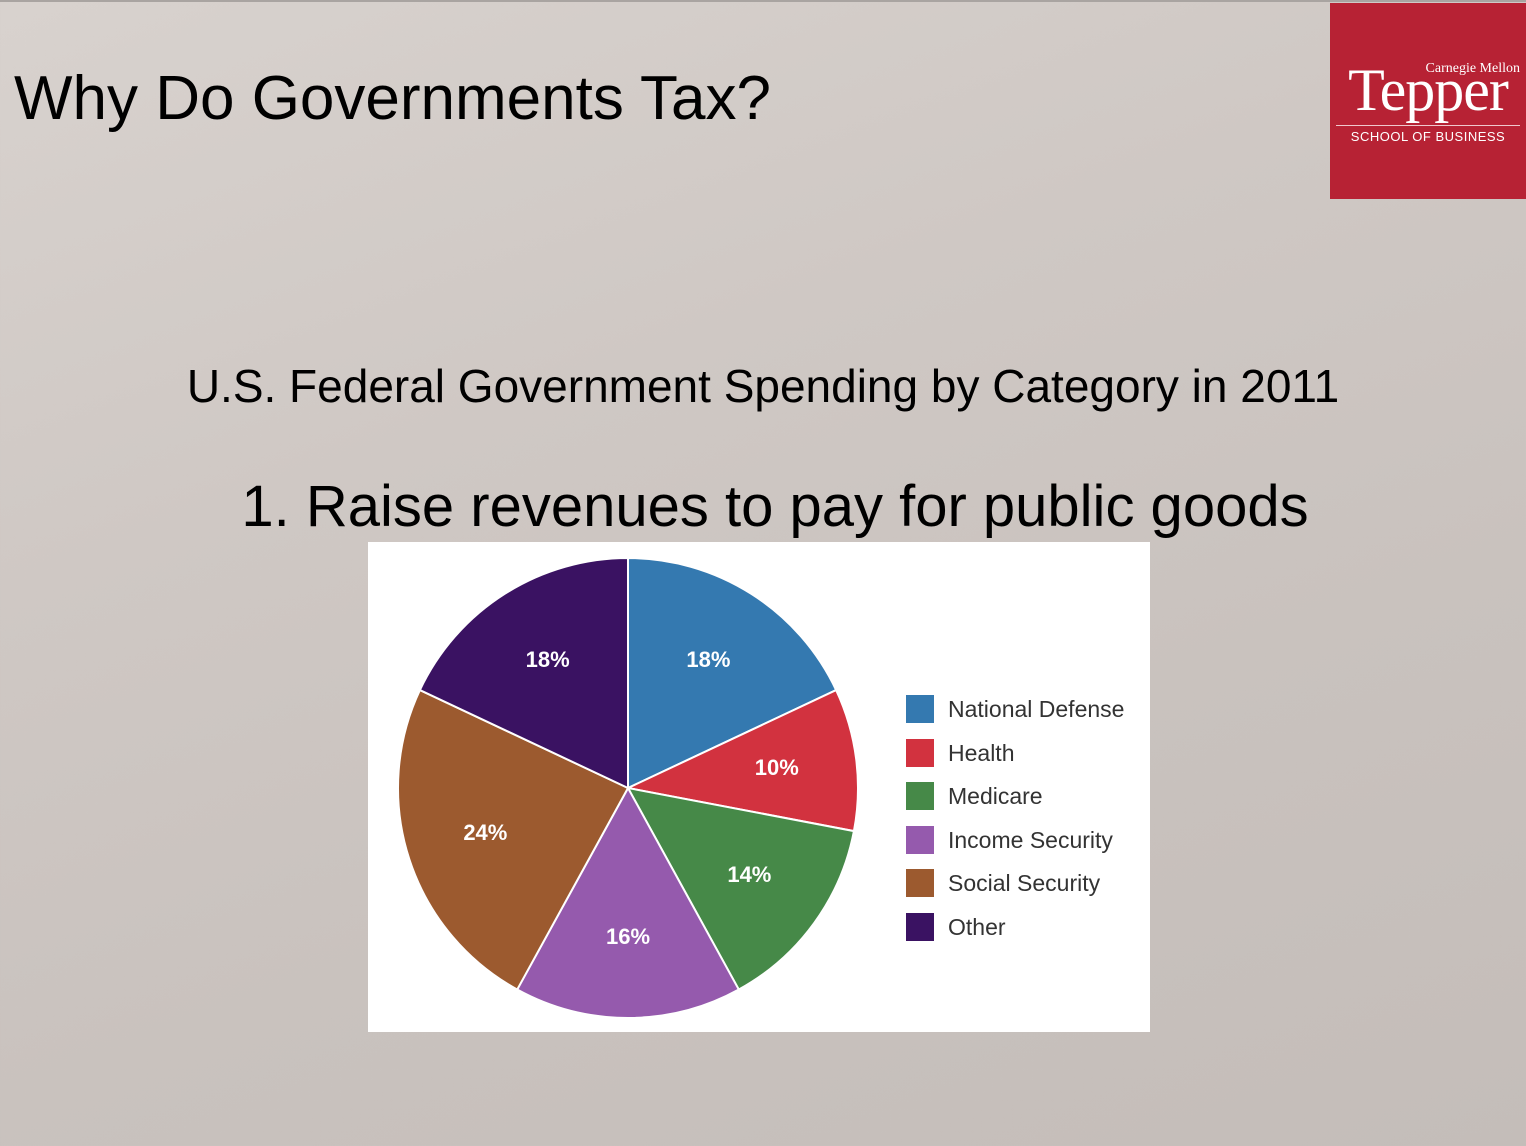 The width and height of the screenshot is (1526, 1146). I want to click on legend-label: Social Security, so click(1024, 883).